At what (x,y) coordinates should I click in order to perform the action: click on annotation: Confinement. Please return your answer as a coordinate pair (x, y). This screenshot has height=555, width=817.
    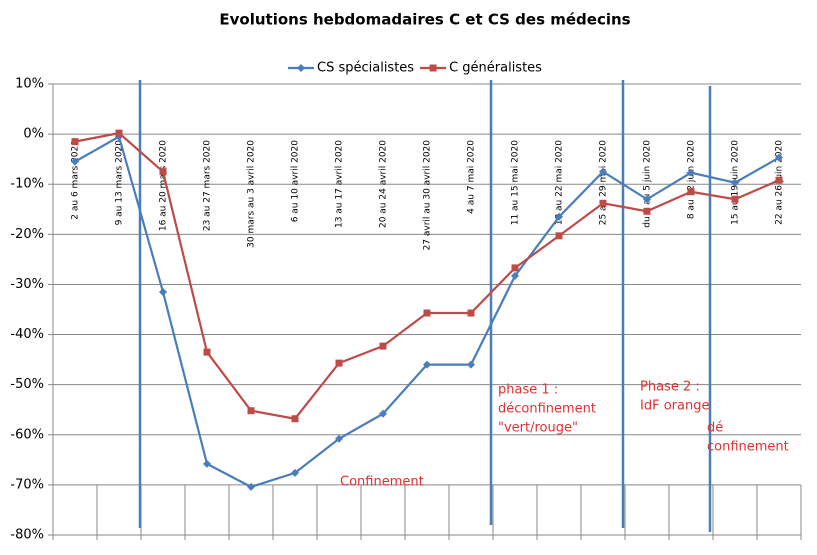
    Looking at the image, I should click on (382, 482).